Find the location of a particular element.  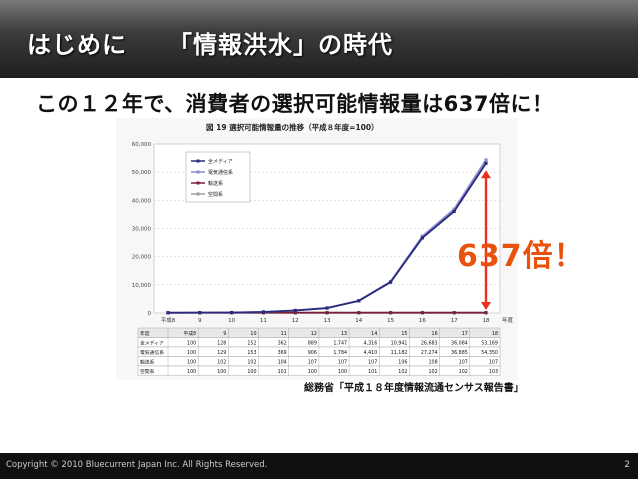

table-cell: 17 is located at coordinates (465, 334).